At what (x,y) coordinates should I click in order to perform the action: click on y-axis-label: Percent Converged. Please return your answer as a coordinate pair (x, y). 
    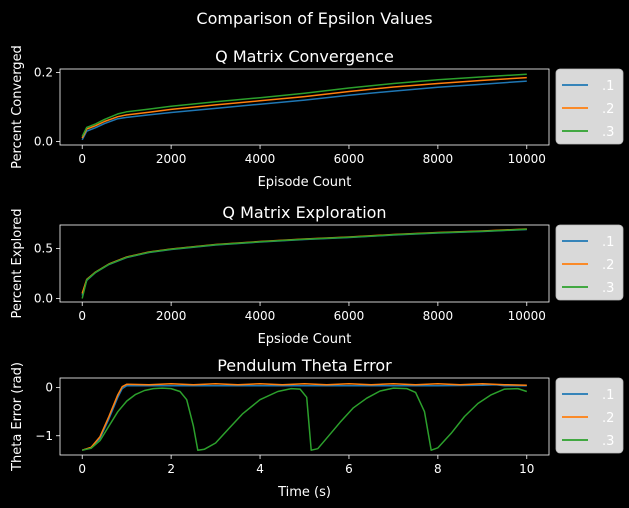
    Looking at the image, I should click on (17, 107).